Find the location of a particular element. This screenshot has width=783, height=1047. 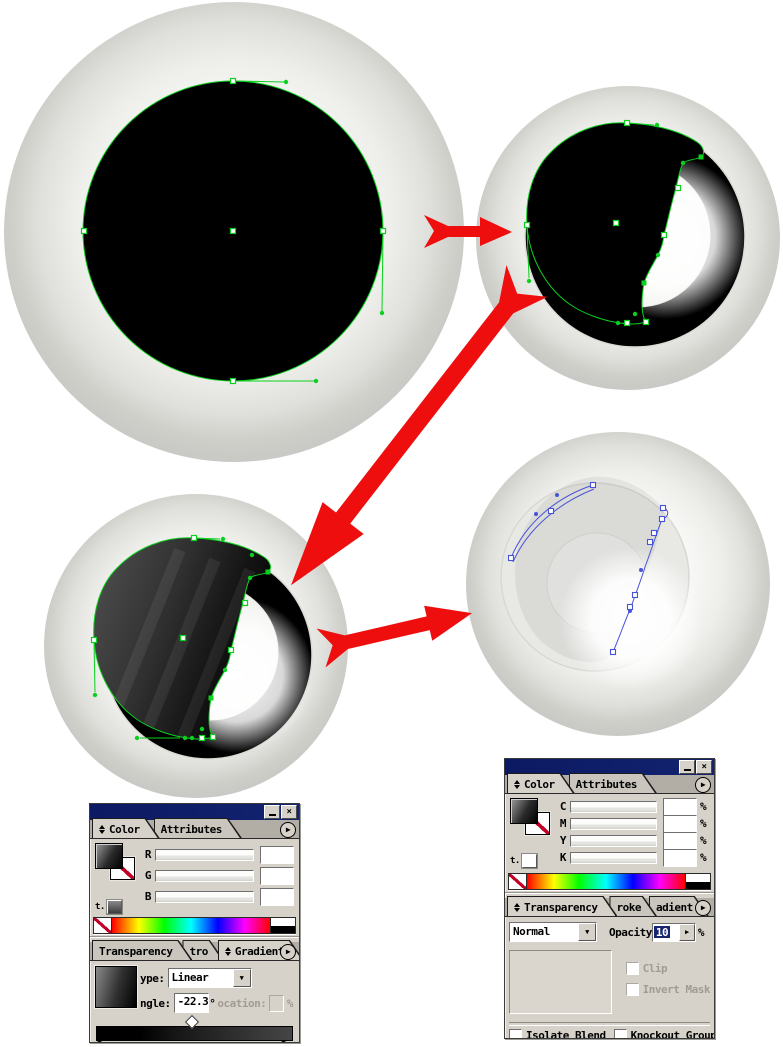

angle-label: ngle: is located at coordinates (155, 1003).